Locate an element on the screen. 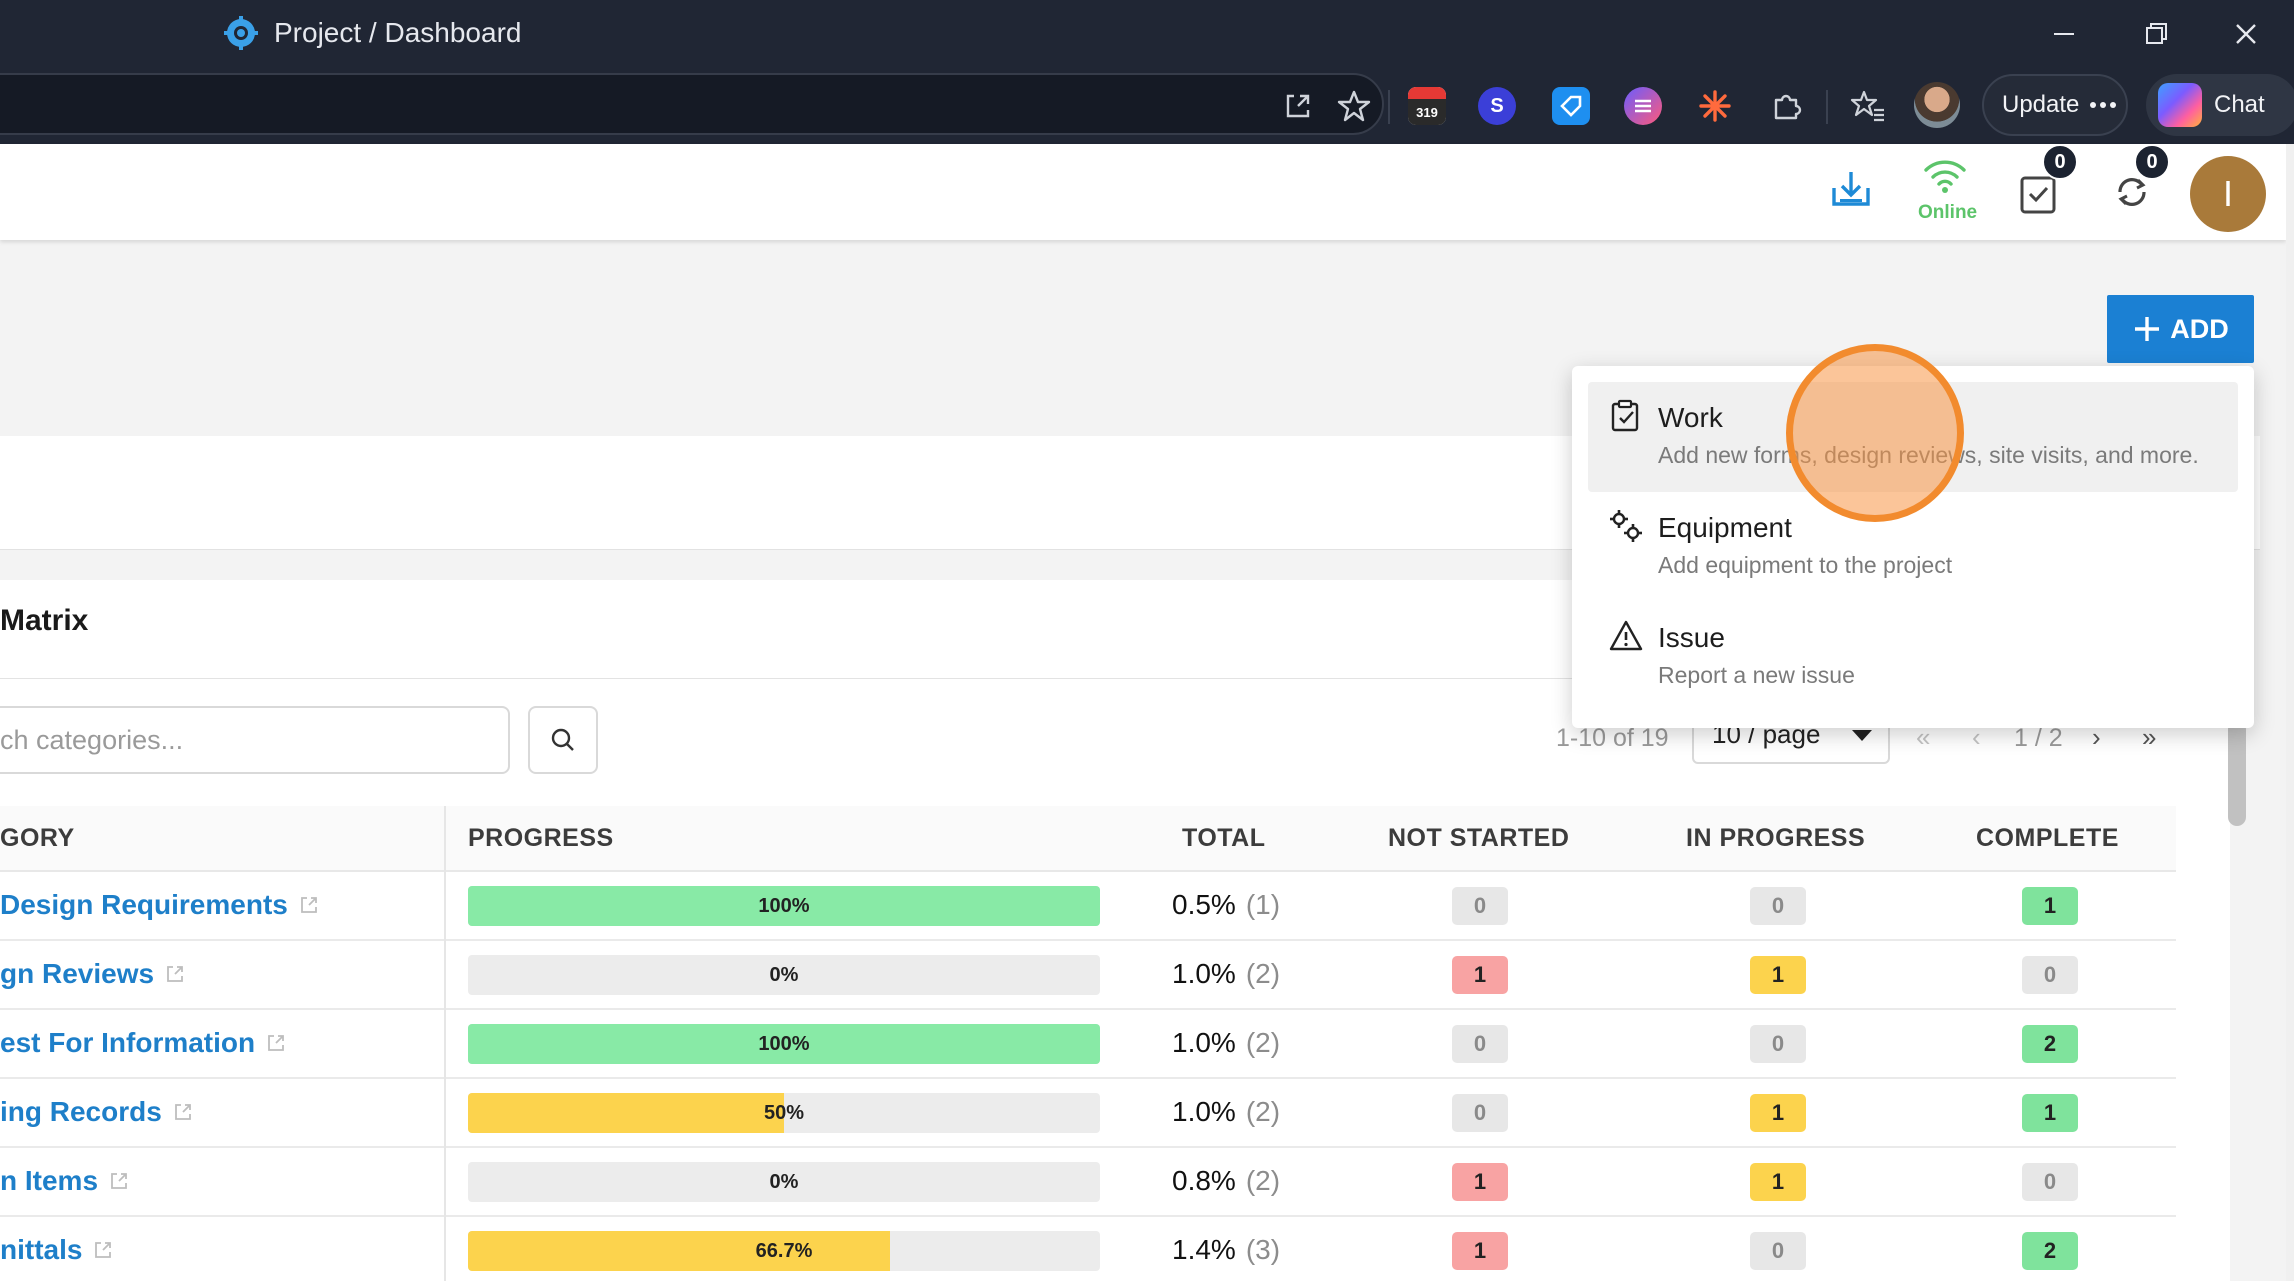  first-page-button: « is located at coordinates (1923, 737).